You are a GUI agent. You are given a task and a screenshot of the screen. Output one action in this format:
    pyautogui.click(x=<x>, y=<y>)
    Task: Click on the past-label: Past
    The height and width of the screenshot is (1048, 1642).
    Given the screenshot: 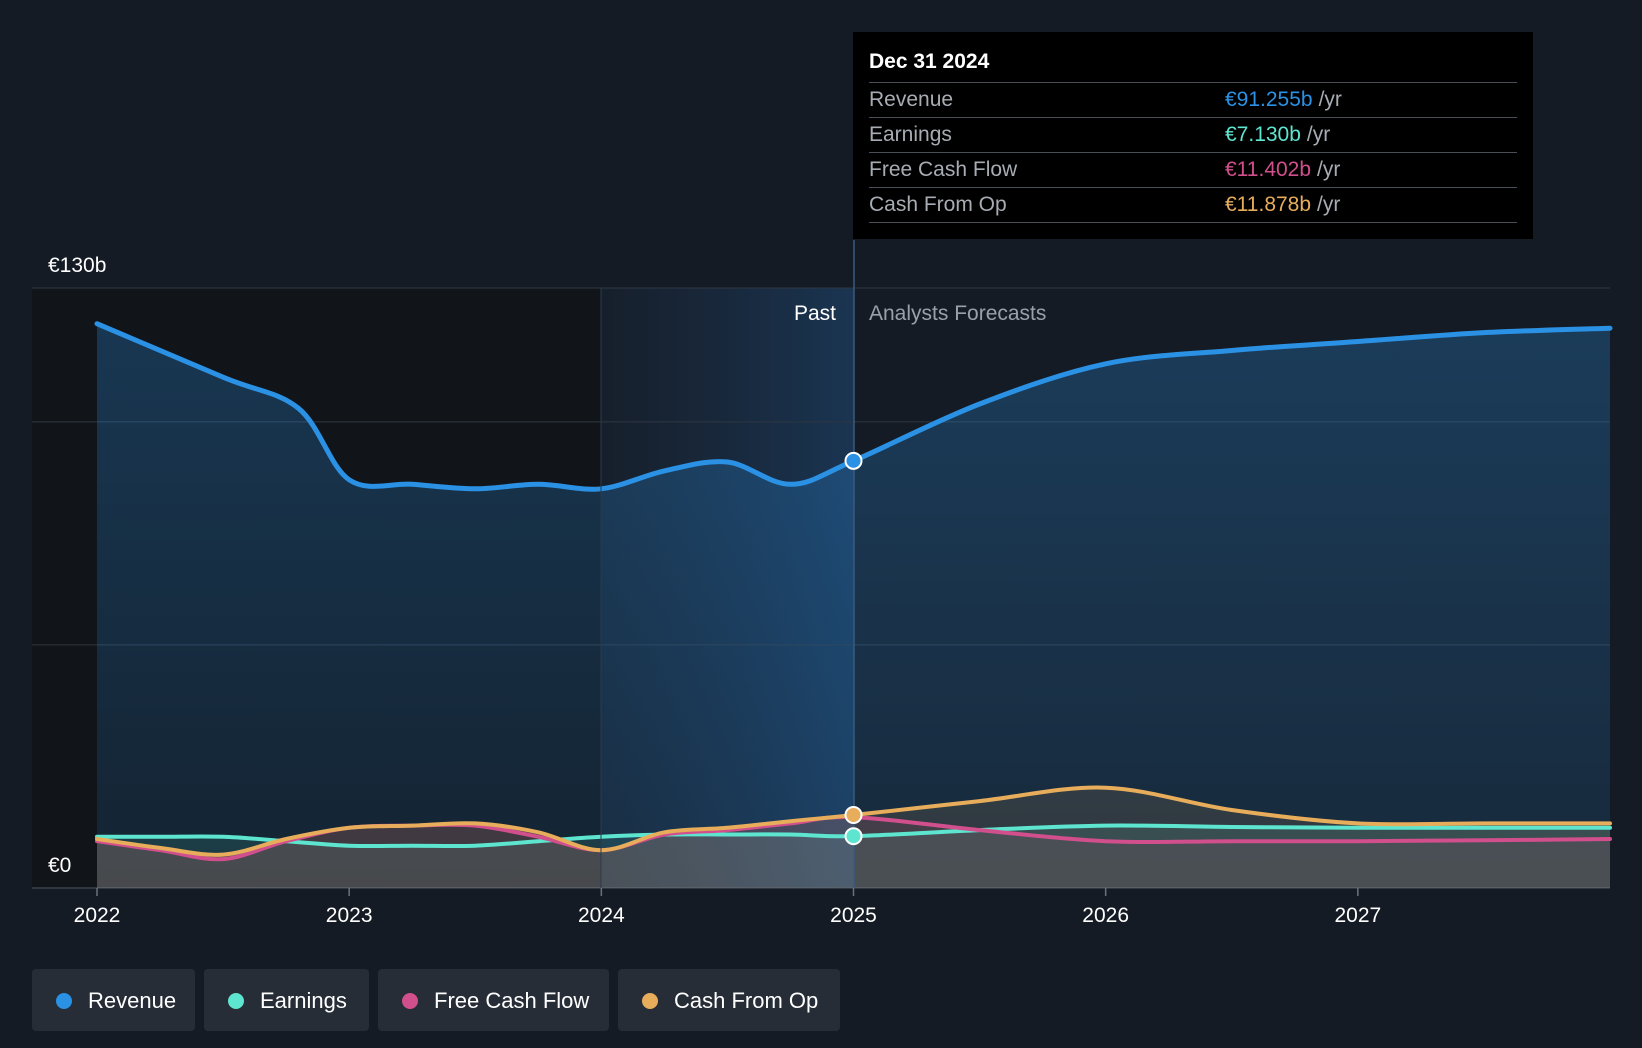 What is the action you would take?
    pyautogui.click(x=815, y=313)
    